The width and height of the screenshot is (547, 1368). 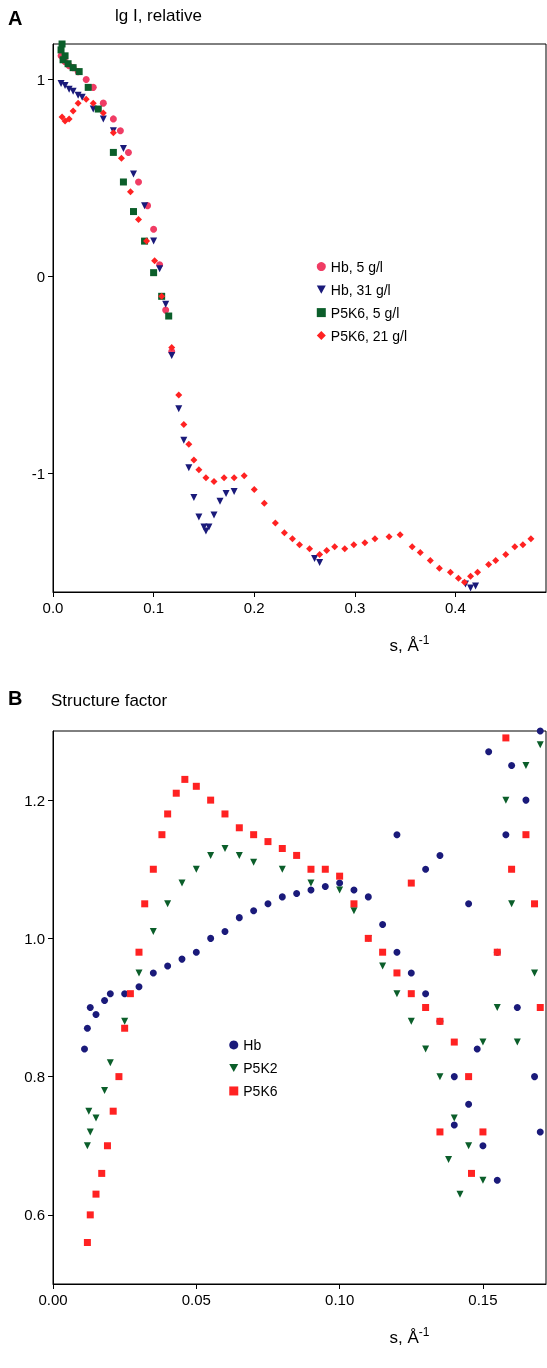 I want to click on legend-label: P5K6, 5 g/l, so click(x=365, y=312).